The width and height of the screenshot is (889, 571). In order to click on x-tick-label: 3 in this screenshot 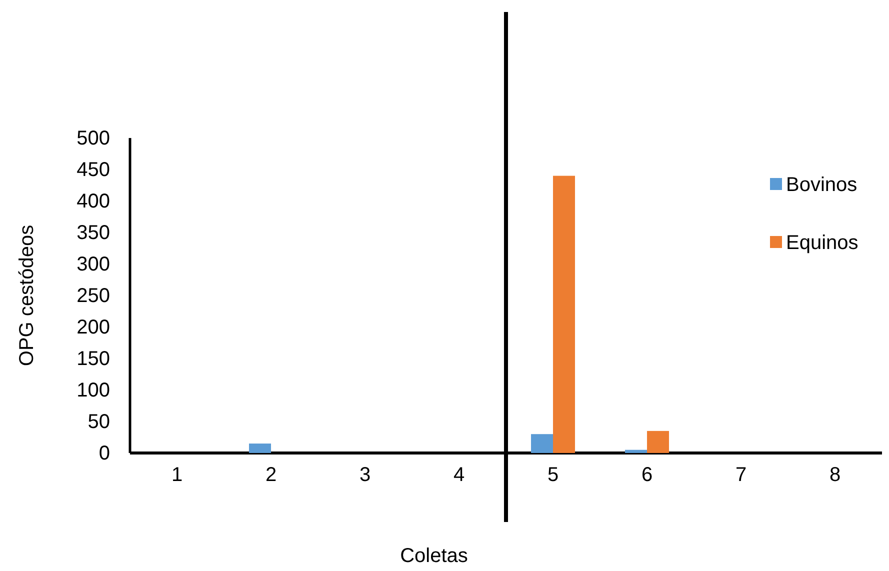, I will do `click(365, 475)`.